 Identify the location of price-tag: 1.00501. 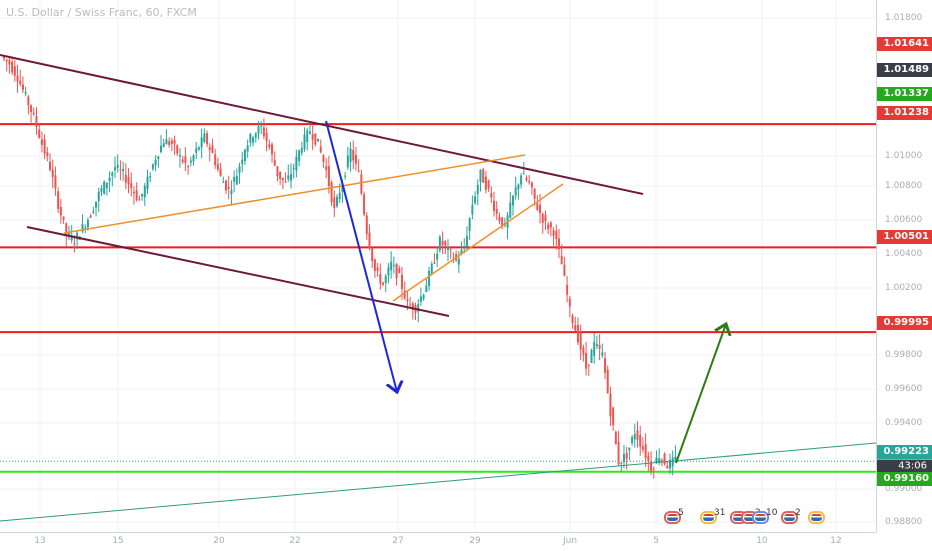
(904, 237).